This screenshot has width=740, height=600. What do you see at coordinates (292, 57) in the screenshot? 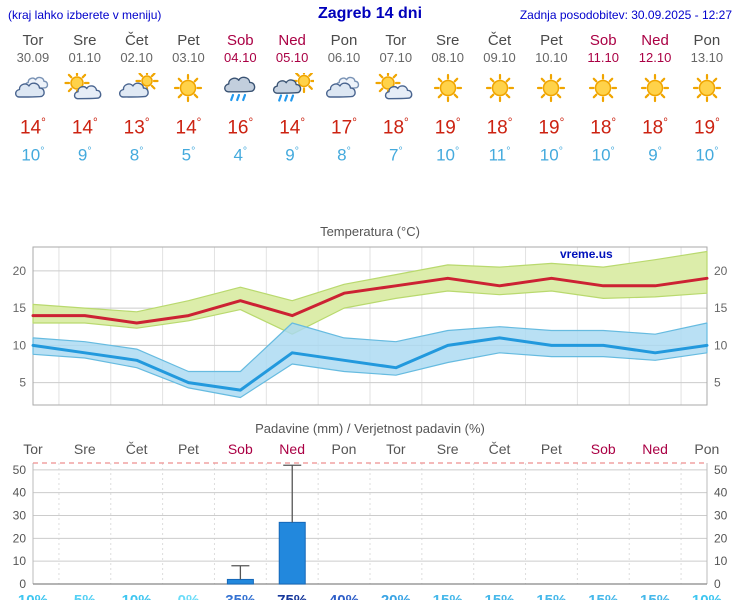
I see `day-date: 05.10` at bounding box center [292, 57].